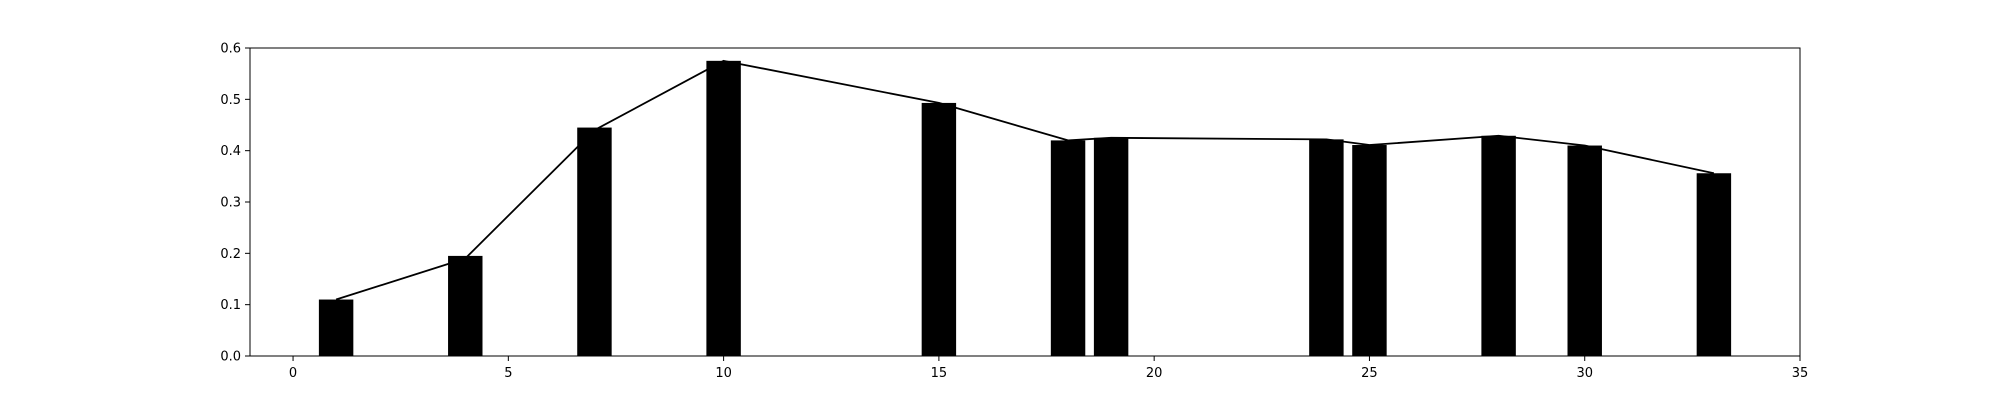  What do you see at coordinates (1048, 368) in the screenshot?
I see `x-axis: 0 5 10 15 20 25 30 35` at bounding box center [1048, 368].